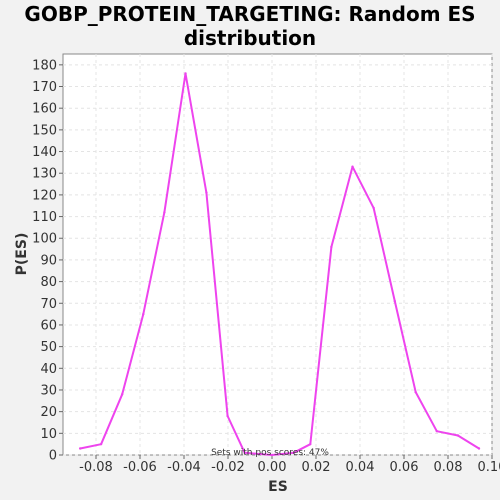 The width and height of the screenshot is (500, 500). I want to click on y-tick-label: 100, so click(44, 239).